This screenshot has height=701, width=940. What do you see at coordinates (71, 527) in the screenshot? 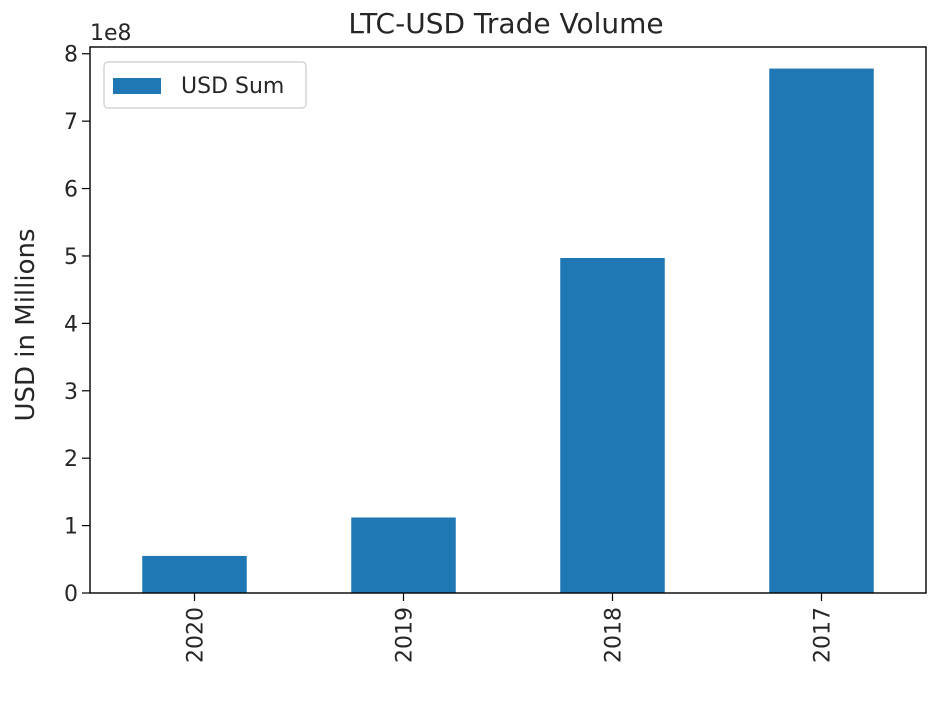
I see `y-tick-label: 1` at bounding box center [71, 527].